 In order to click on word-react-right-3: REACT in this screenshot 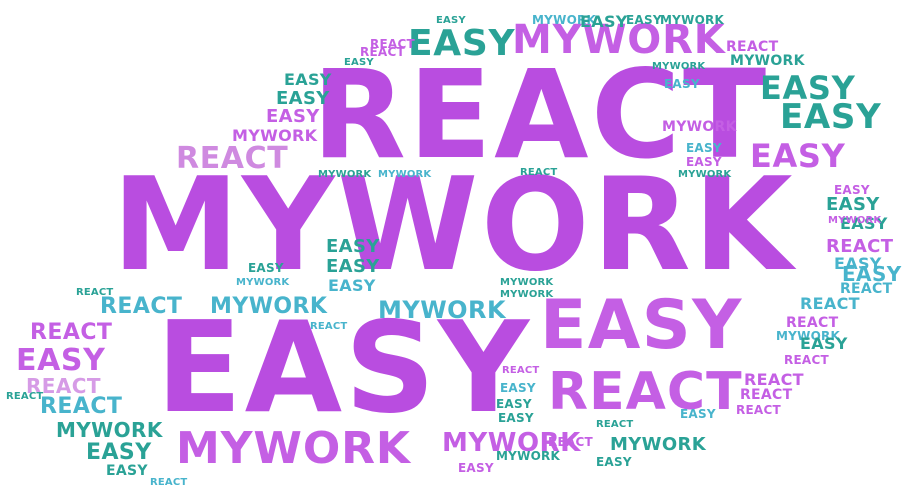, I will do `click(830, 303)`.